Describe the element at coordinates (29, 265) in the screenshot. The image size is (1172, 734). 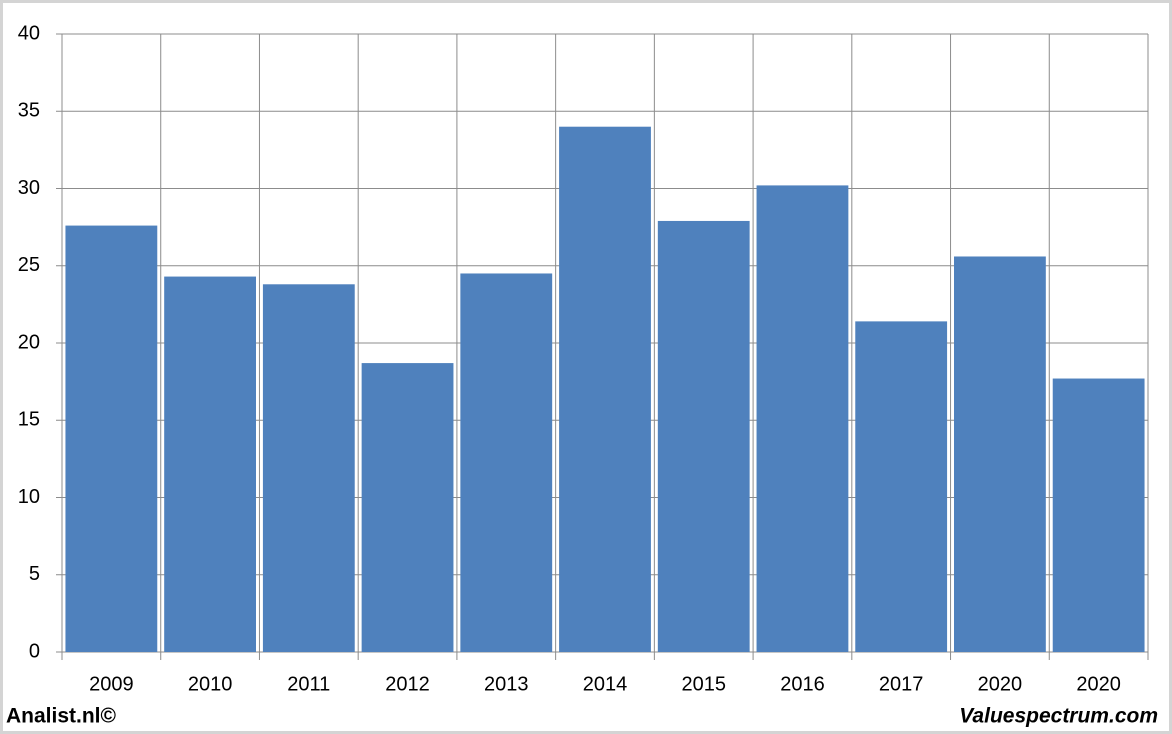
I see `y-tick-label: 25` at that location.